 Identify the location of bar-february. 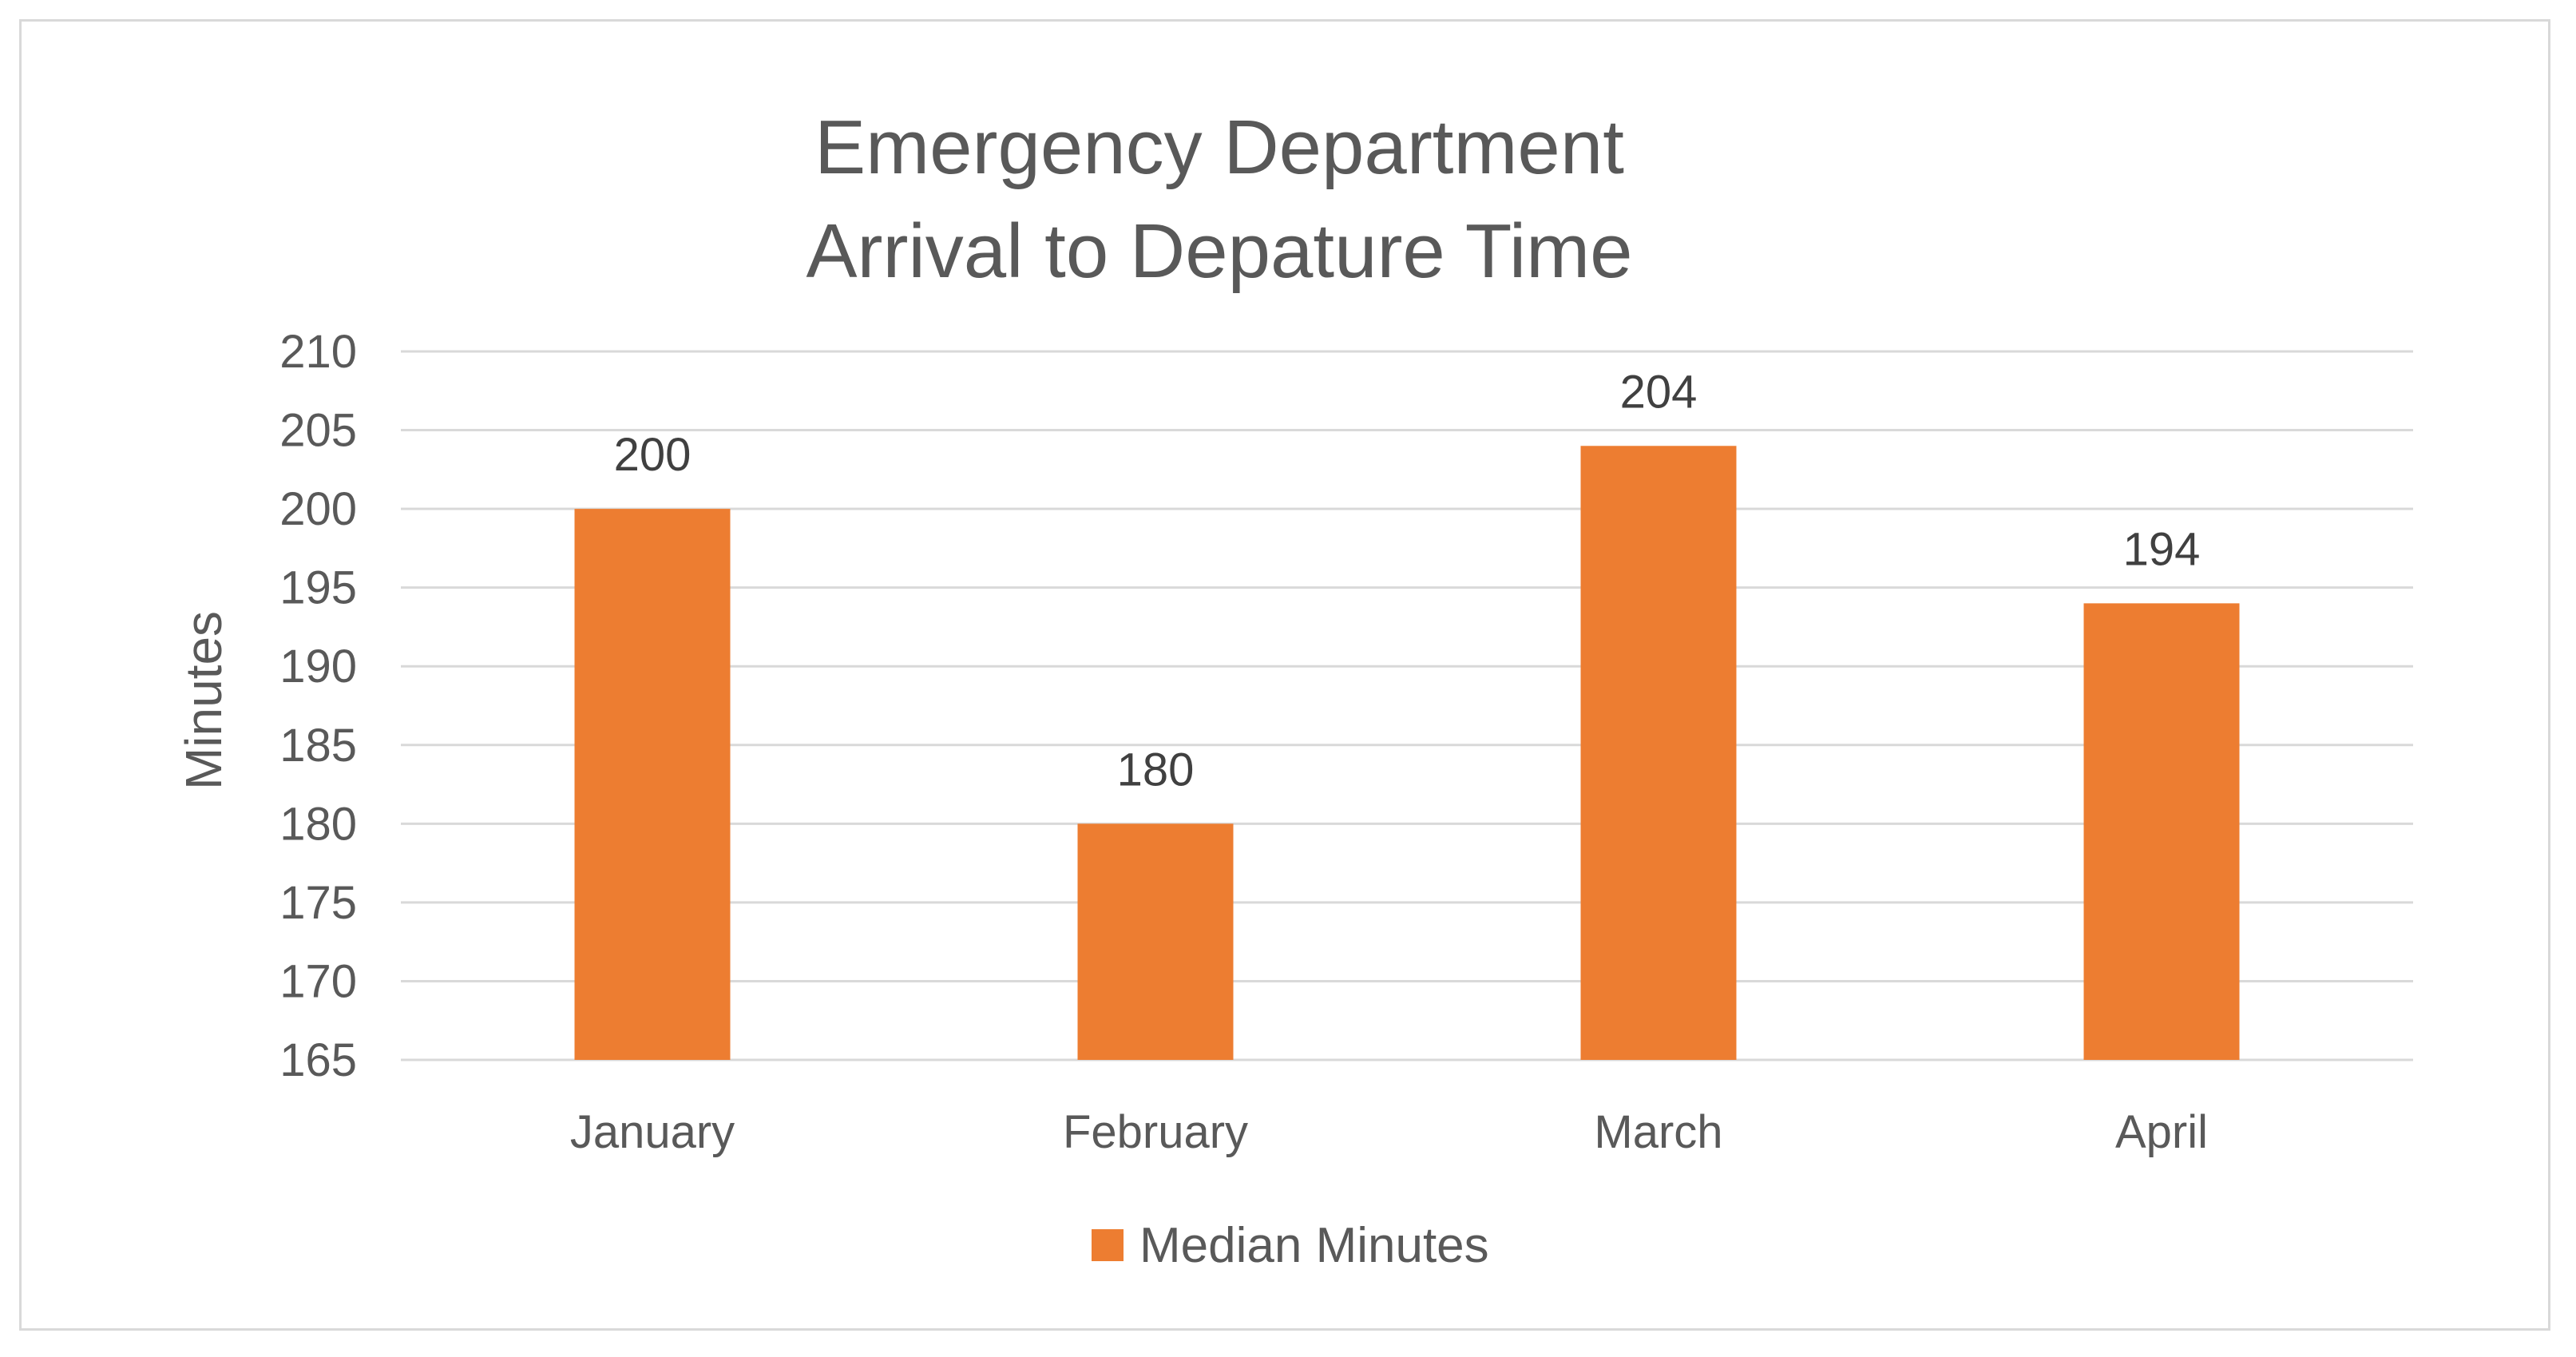
(1155, 941).